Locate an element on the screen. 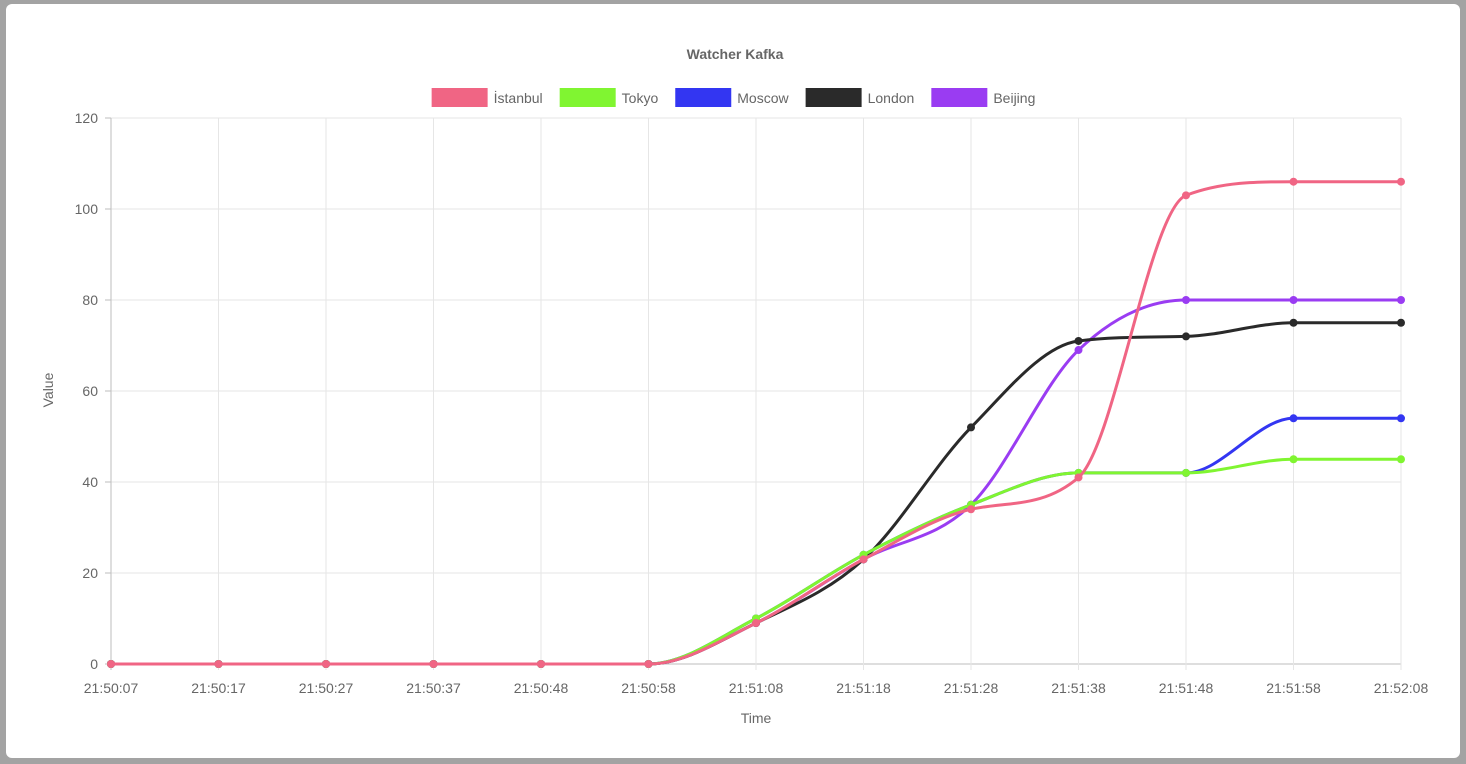 This screenshot has width=1466, height=764. legend-item-tokyo: Tokyo is located at coordinates (609, 97).